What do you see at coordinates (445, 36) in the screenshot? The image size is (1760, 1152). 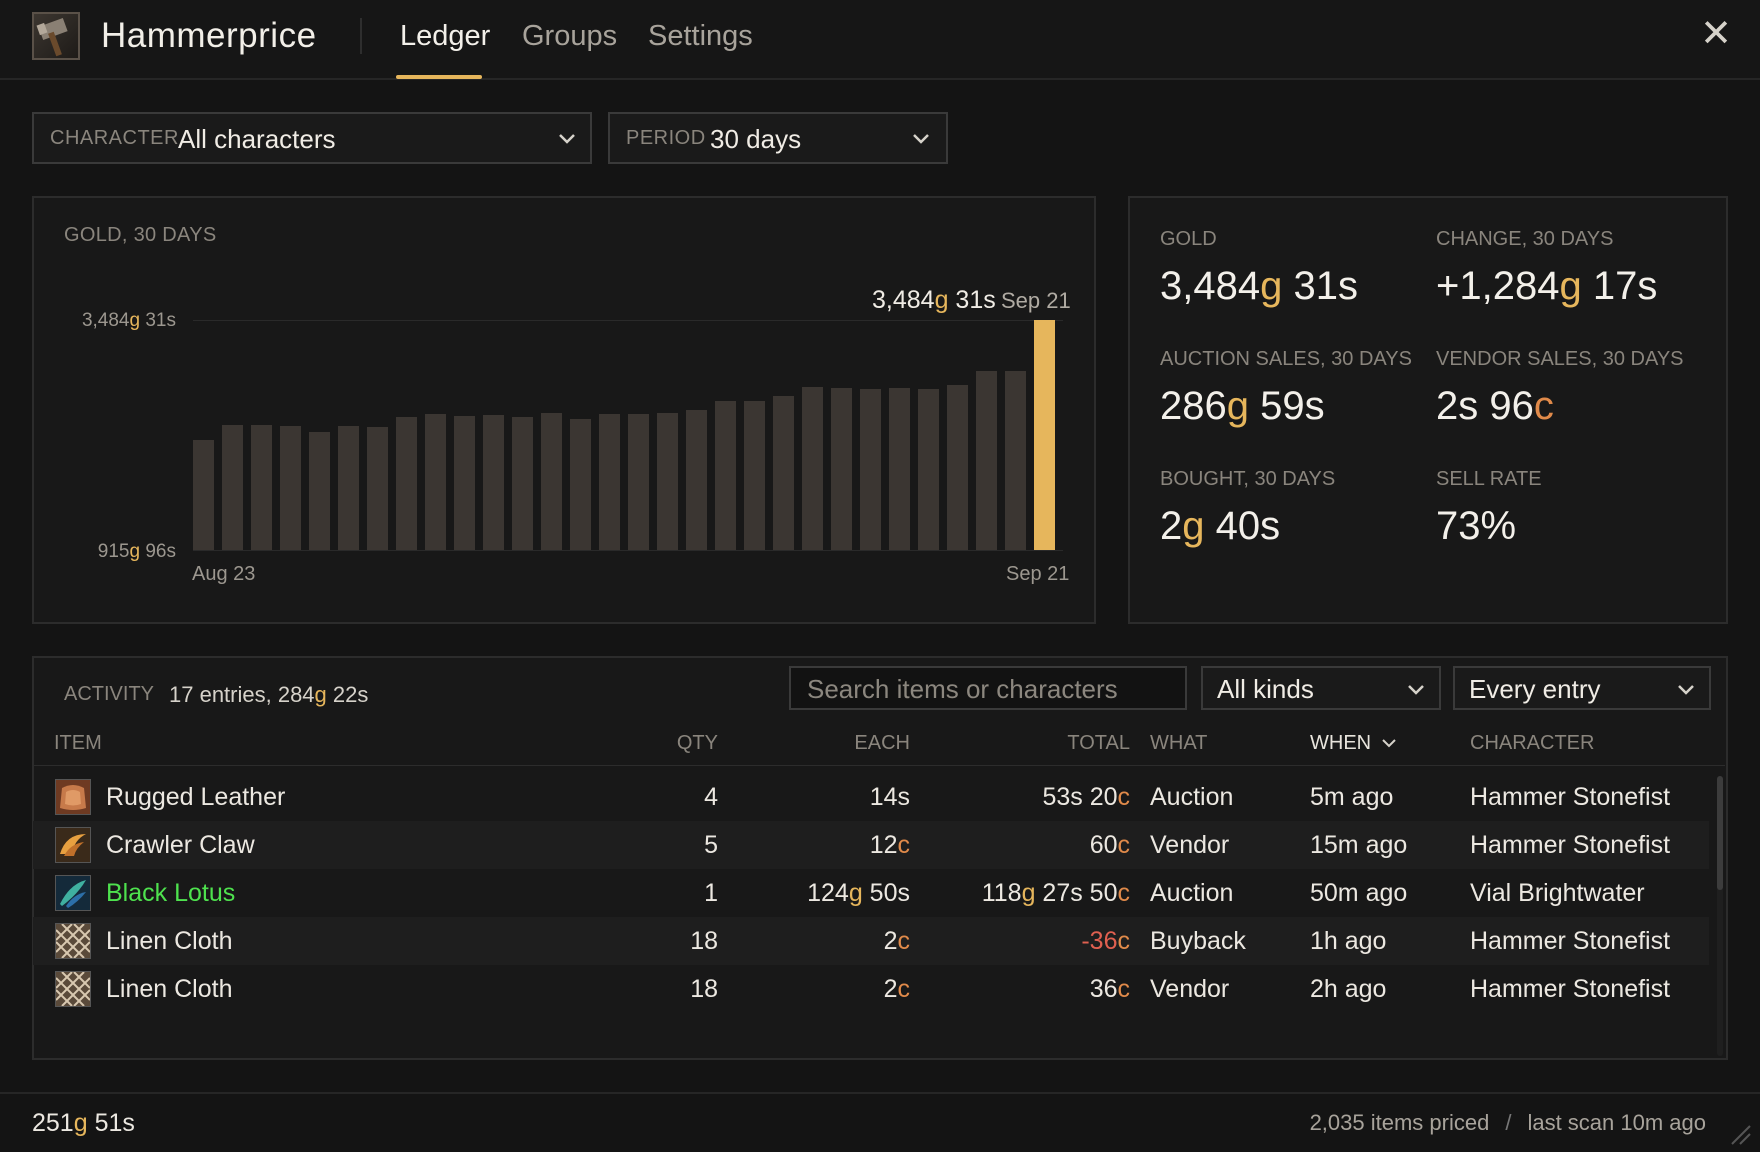 I see `tab-ledger: Ledger` at bounding box center [445, 36].